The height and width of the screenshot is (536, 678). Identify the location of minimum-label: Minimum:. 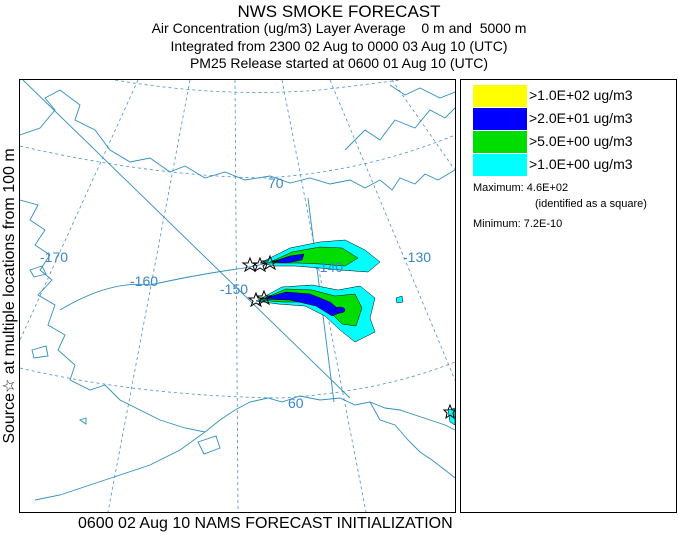
(497, 224).